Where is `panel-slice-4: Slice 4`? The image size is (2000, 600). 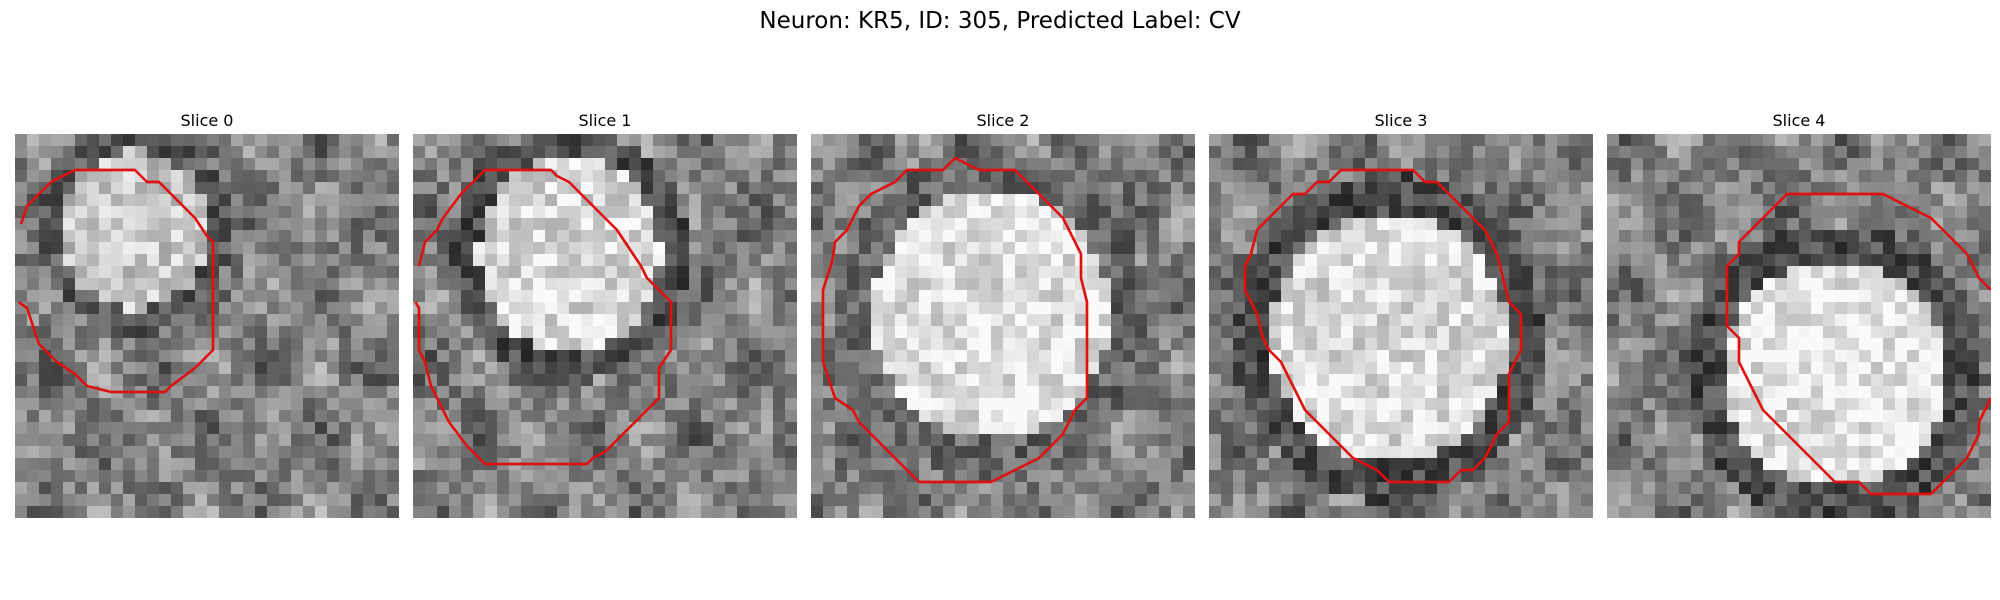 panel-slice-4: Slice 4 is located at coordinates (1799, 313).